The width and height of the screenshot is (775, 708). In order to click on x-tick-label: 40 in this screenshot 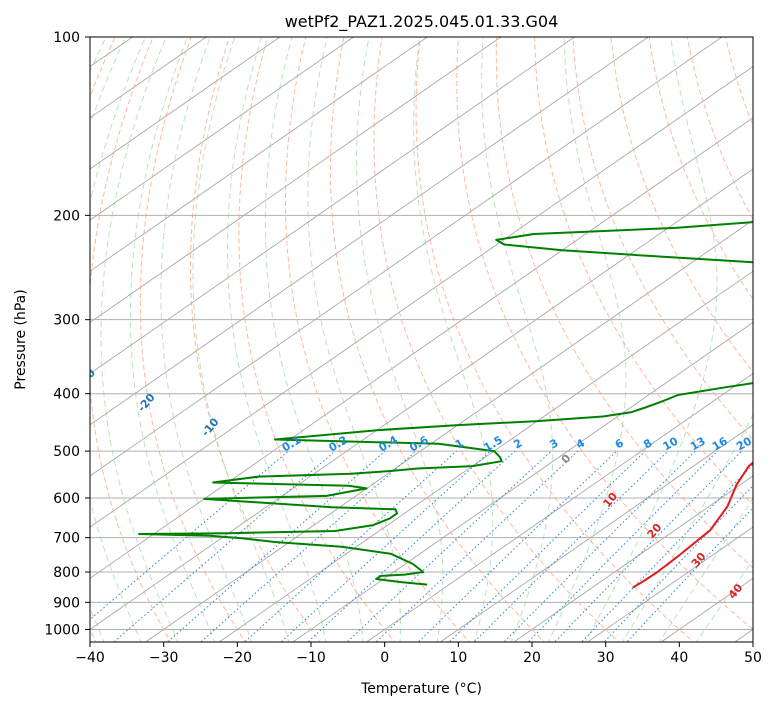, I will do `click(679, 658)`.